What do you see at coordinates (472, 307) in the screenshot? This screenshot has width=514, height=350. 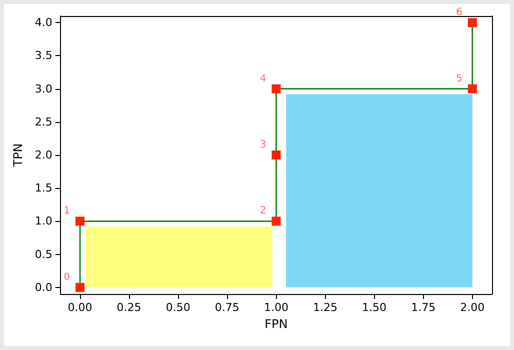 I see `x-tick-label: 2.00` at bounding box center [472, 307].